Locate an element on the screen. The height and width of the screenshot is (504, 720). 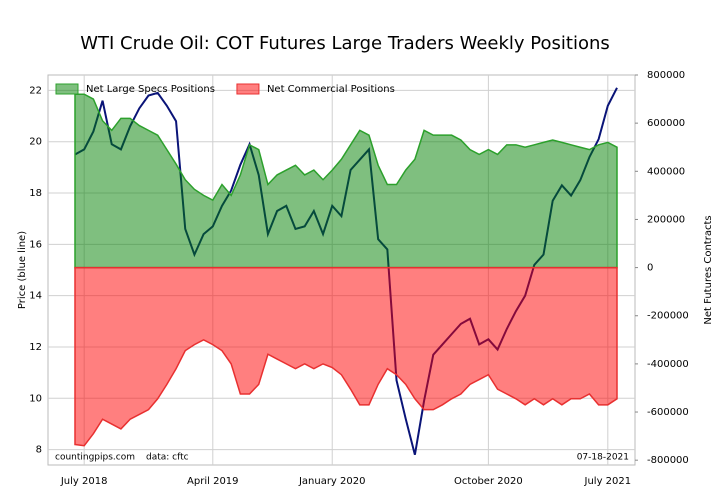
y-tick-label: 20 is located at coordinates (35, 142).